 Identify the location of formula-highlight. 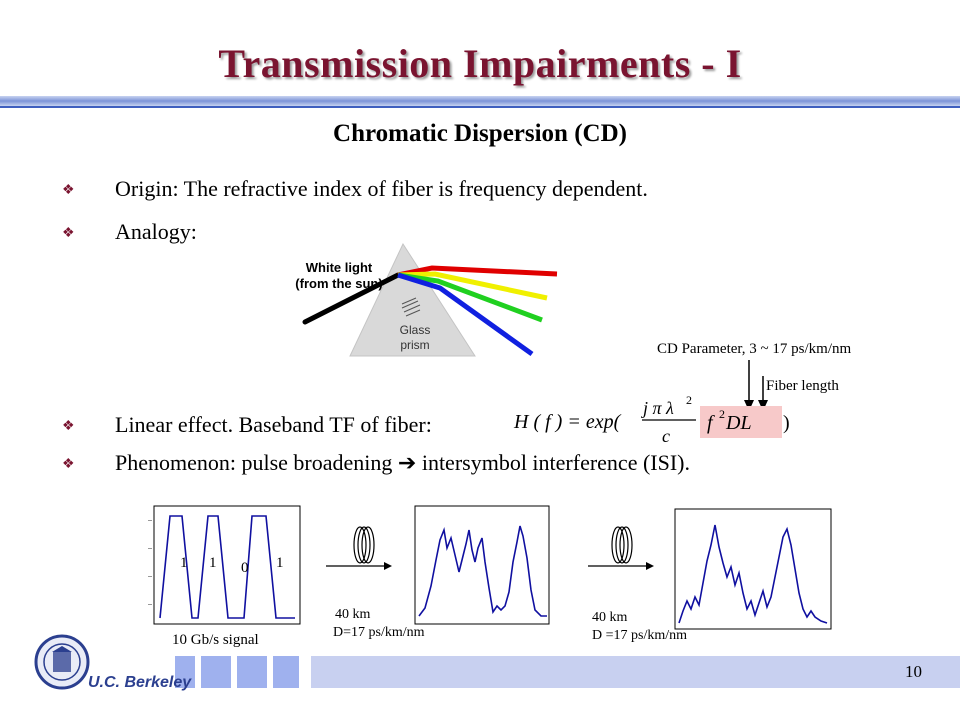
(741, 422).